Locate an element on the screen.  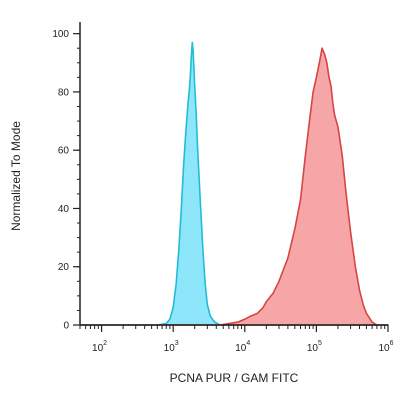
x-tick-label: 10³ is located at coordinates (171, 347).